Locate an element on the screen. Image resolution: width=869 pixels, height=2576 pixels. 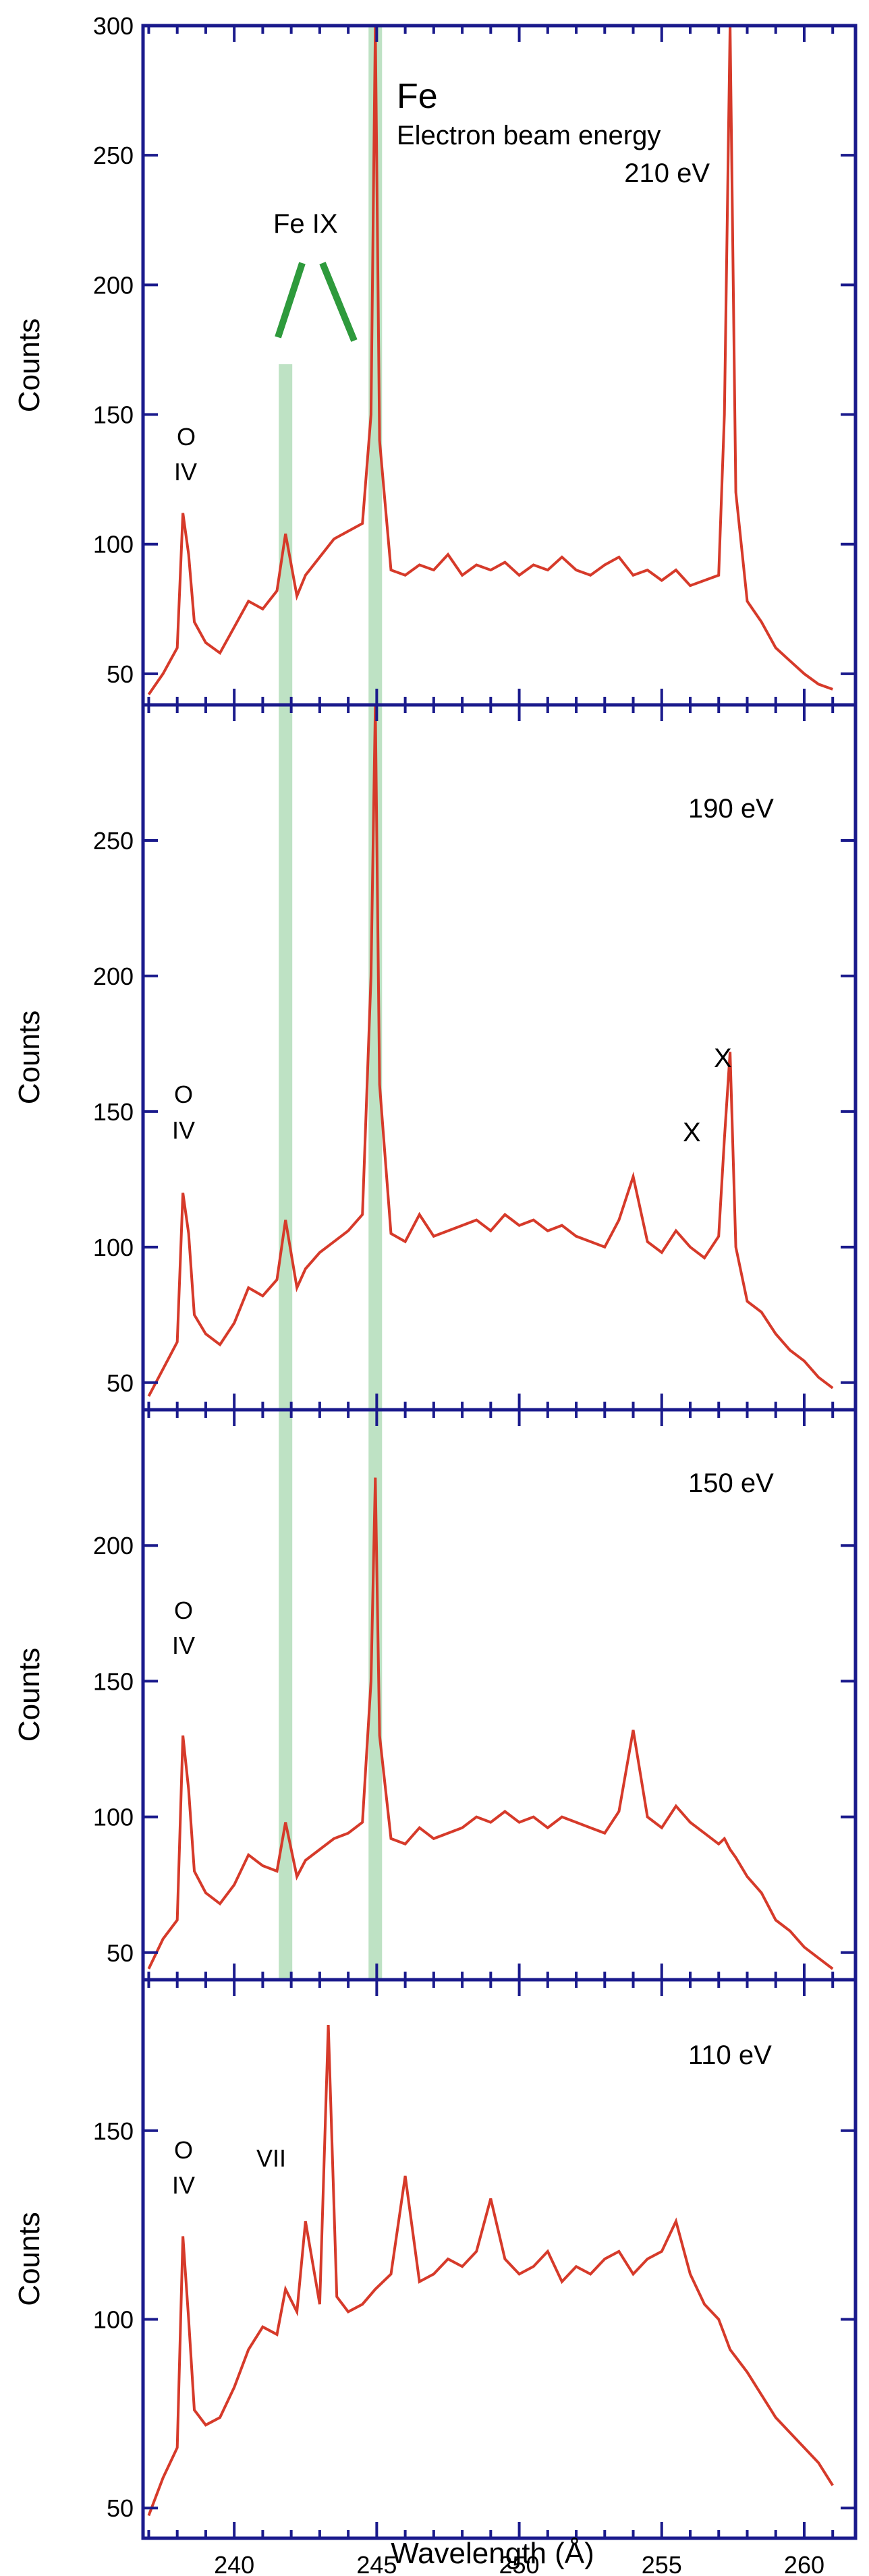
panel-2-ytick-label: 150 is located at coordinates (114, 1112).